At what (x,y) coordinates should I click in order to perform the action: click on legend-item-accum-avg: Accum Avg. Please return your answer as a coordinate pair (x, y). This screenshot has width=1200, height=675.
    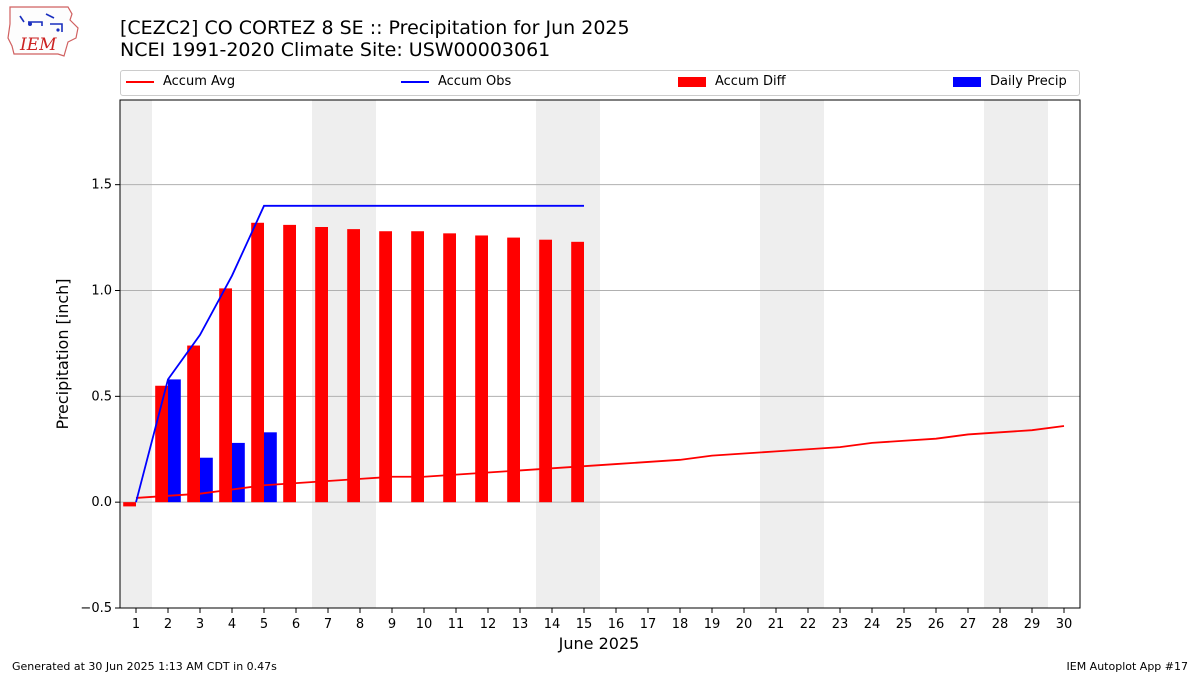
    Looking at the image, I should click on (180, 81).